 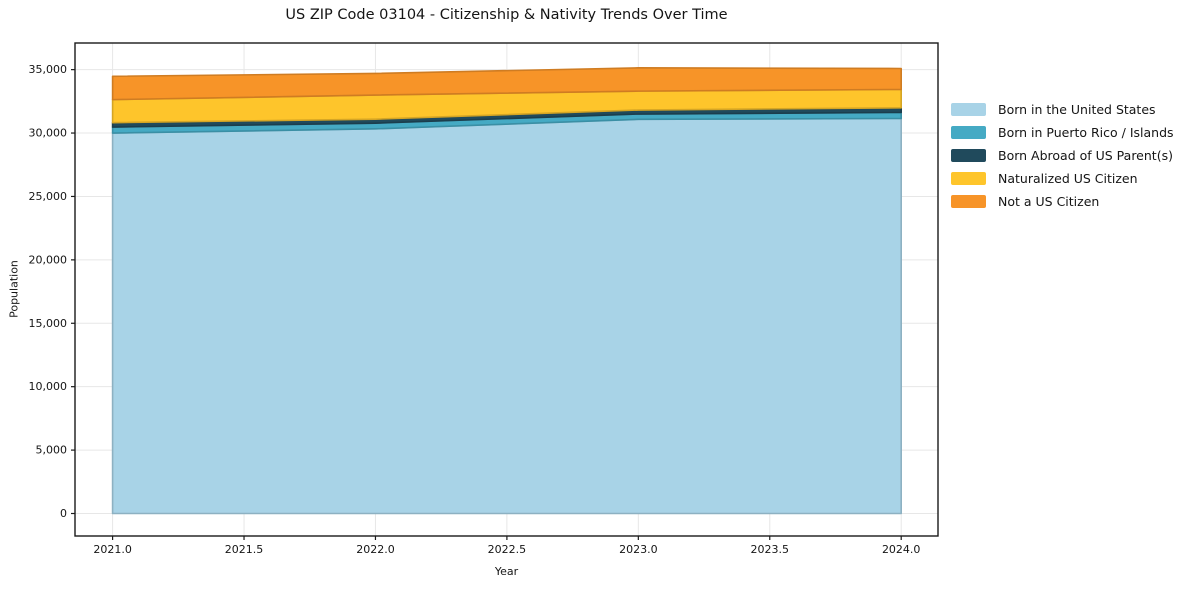 I want to click on y-axis-label: Population, so click(x=14, y=289).